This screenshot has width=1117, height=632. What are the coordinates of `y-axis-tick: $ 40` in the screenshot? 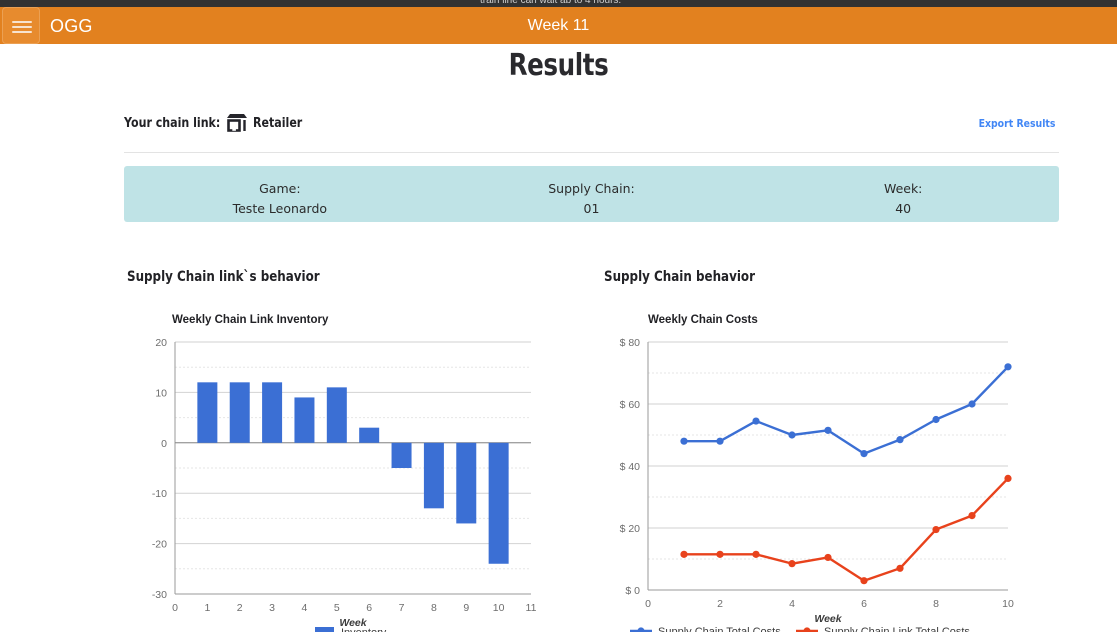 It's located at (630, 467).